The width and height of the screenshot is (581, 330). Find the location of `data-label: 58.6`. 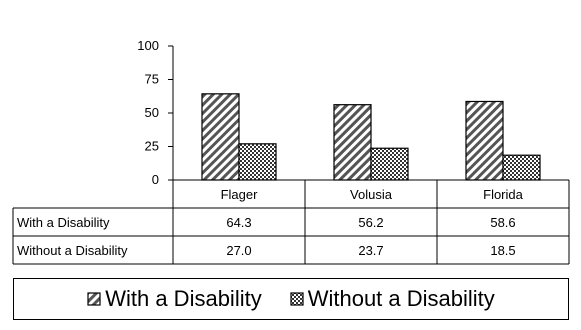

data-label: 58.6 is located at coordinates (502, 222).